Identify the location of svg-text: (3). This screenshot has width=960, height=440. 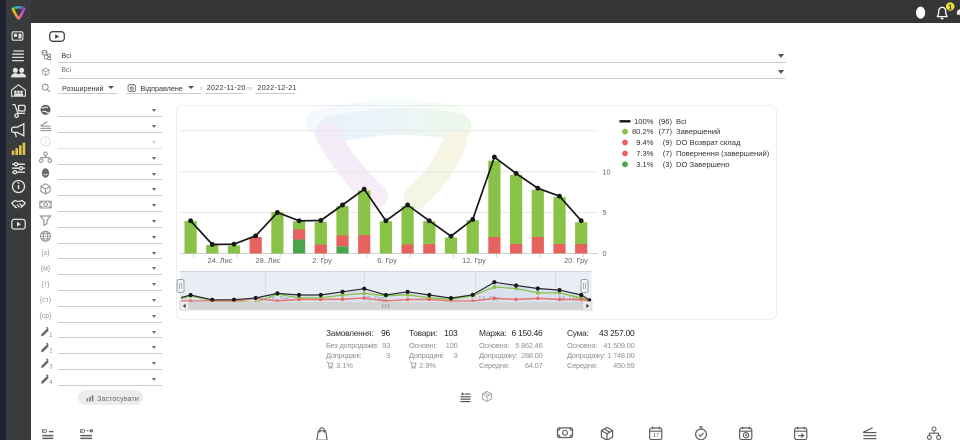
(668, 164).